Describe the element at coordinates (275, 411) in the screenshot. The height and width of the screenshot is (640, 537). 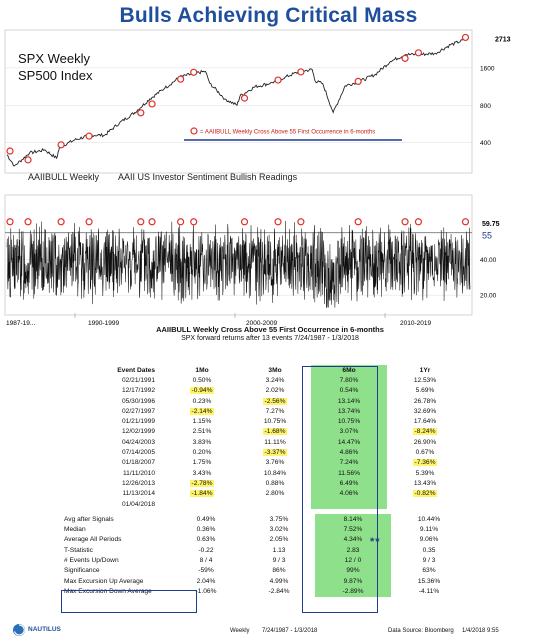
I see `cell-value: 7.27%` at that location.